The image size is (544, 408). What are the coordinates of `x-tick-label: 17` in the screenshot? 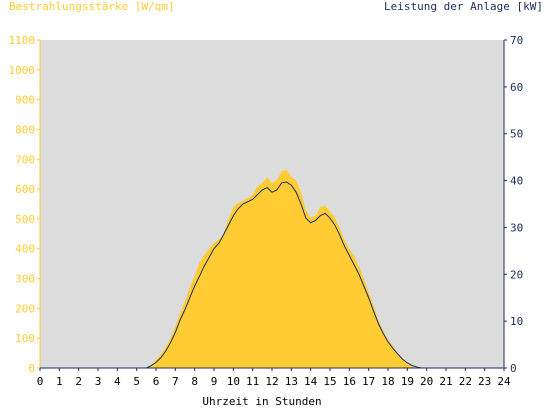 It's located at (368, 381).